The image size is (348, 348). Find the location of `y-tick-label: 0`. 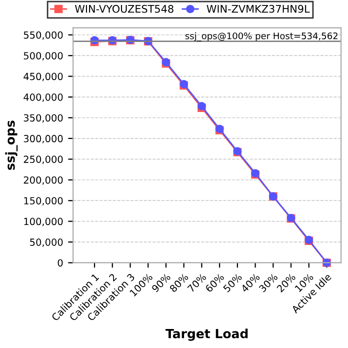

y-tick-label: 0 is located at coordinates (60, 263).